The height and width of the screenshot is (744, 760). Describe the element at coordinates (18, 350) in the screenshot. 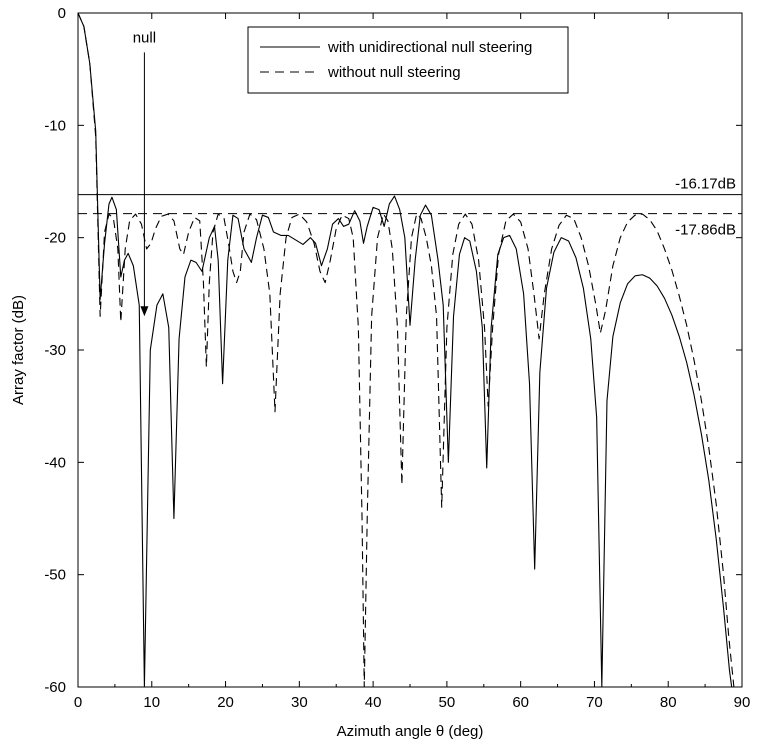

I see `y-axis-label: Array factor (dB)` at that location.